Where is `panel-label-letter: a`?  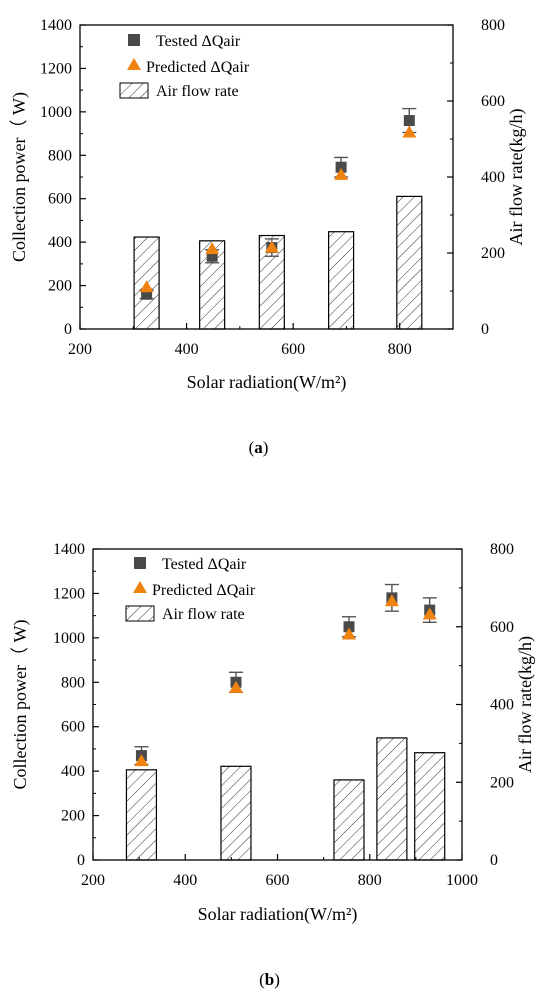
panel-label-letter: a is located at coordinates (258, 447).